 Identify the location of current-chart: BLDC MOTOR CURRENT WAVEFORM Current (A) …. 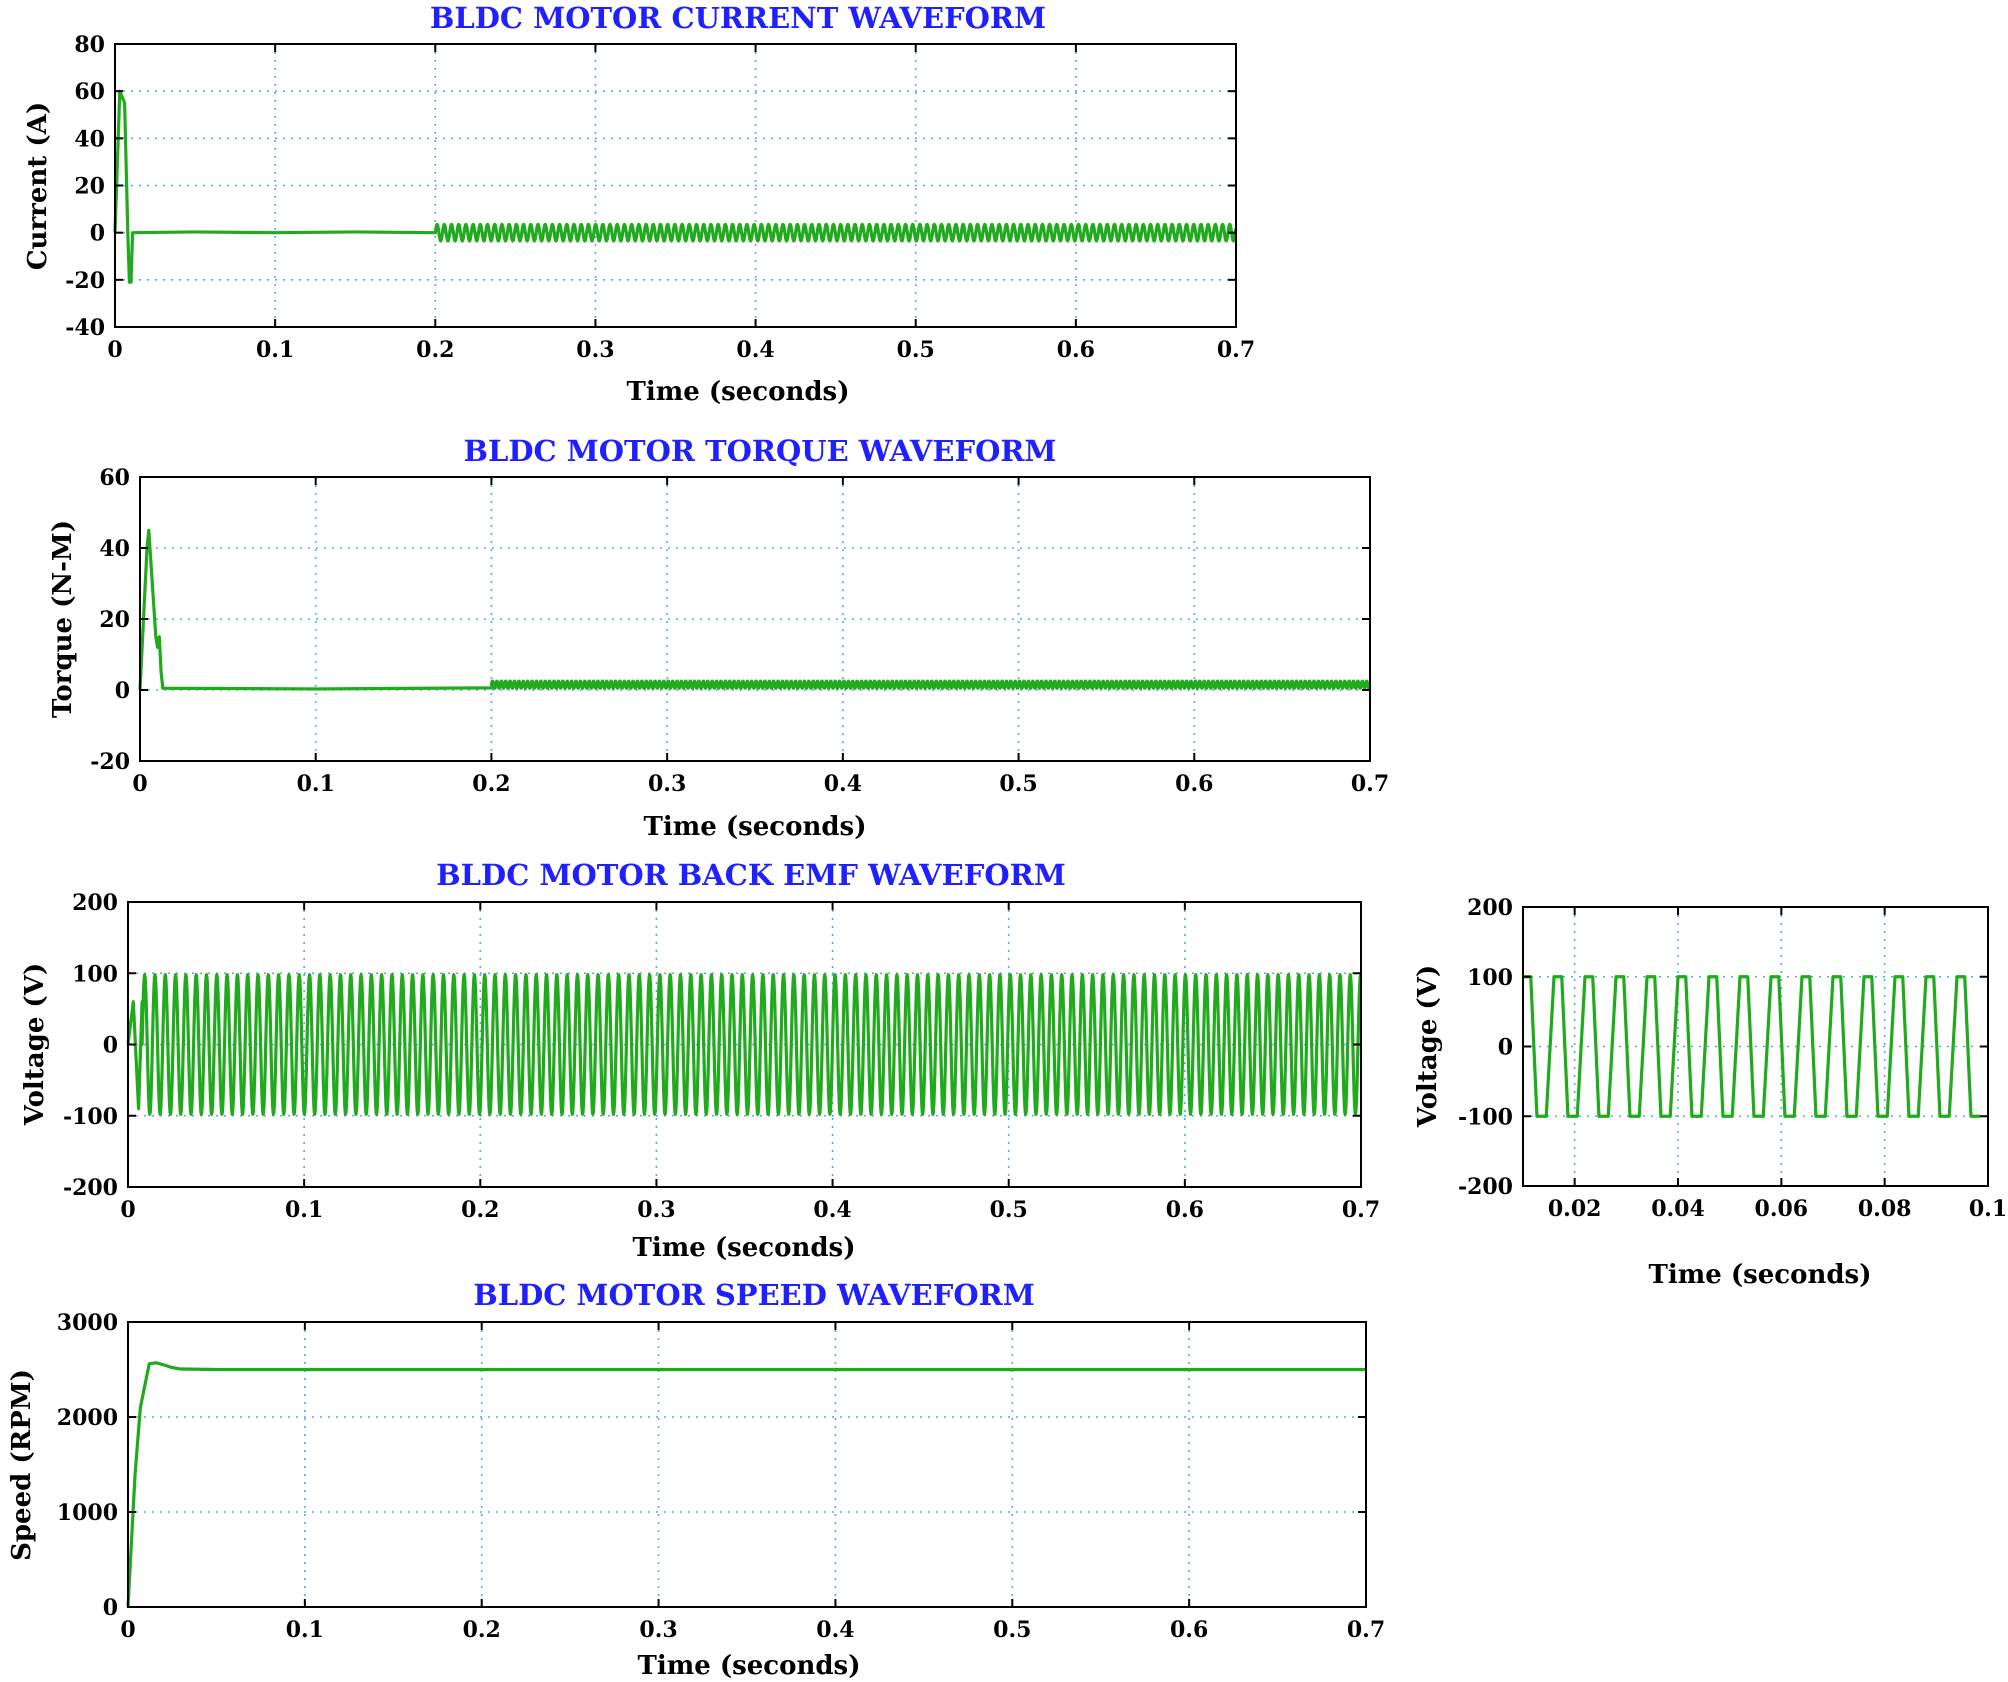
(639, 204).